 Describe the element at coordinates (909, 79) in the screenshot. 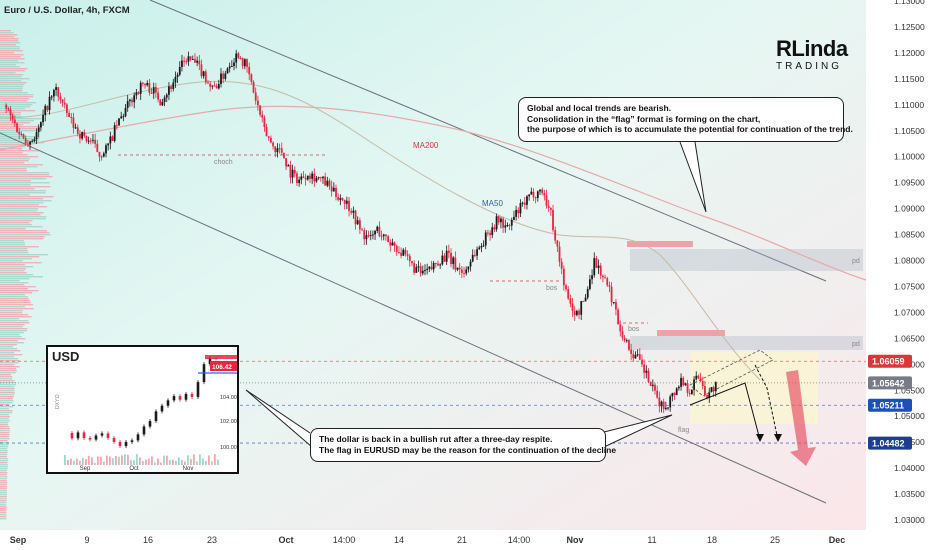

I see `price-tick-label: 1.11500` at that location.